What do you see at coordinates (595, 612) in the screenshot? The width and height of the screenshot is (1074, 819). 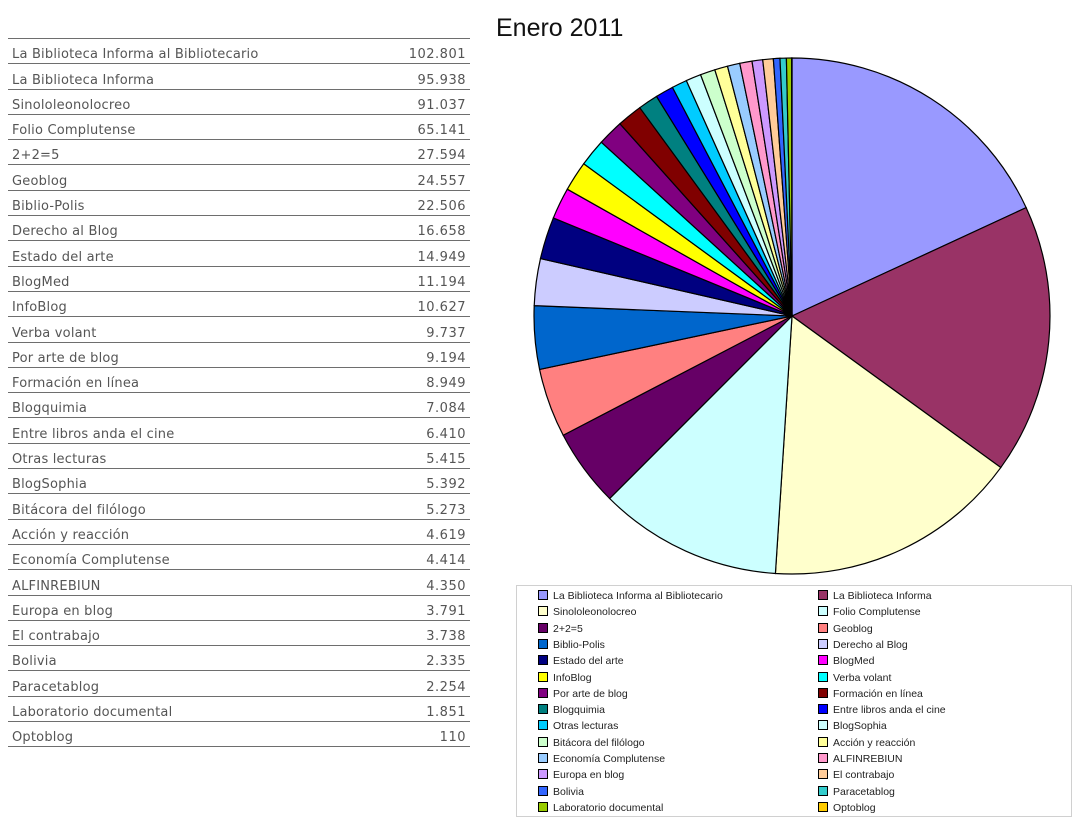 I see `legend-label: Sinololeonolocreo` at bounding box center [595, 612].